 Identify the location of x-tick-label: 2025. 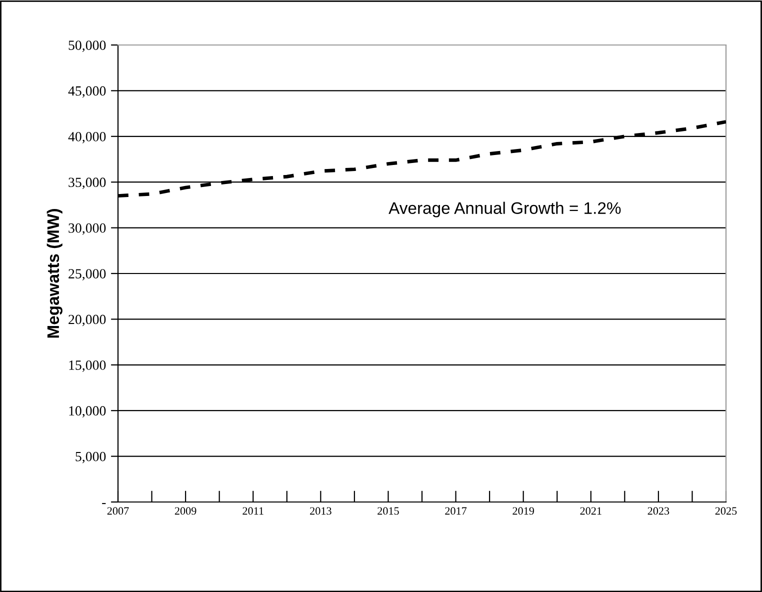
(726, 511).